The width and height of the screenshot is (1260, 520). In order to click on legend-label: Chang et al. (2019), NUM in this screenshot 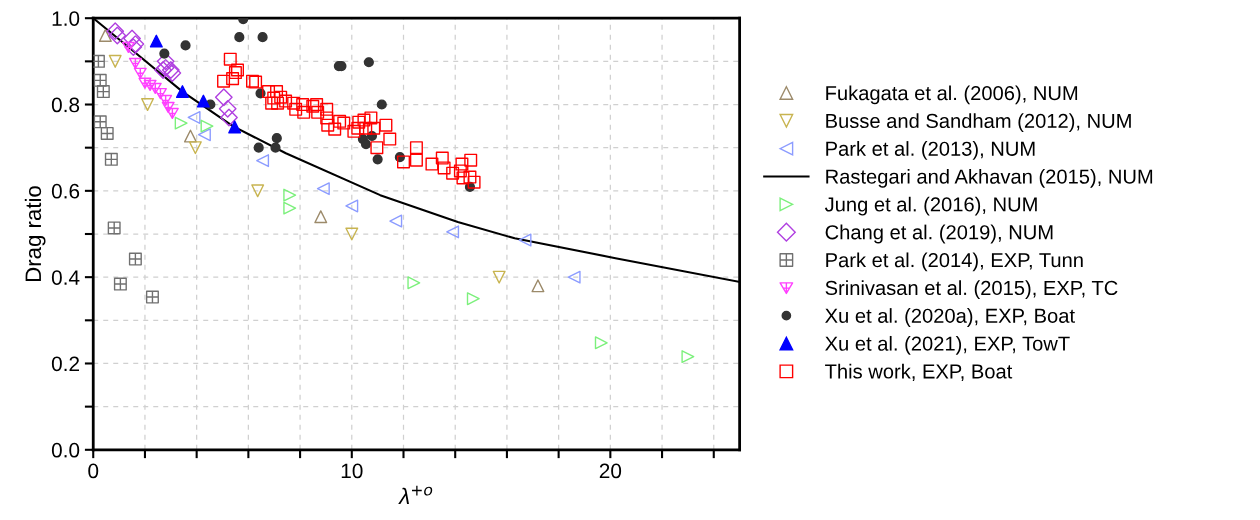, I will do `click(939, 234)`.